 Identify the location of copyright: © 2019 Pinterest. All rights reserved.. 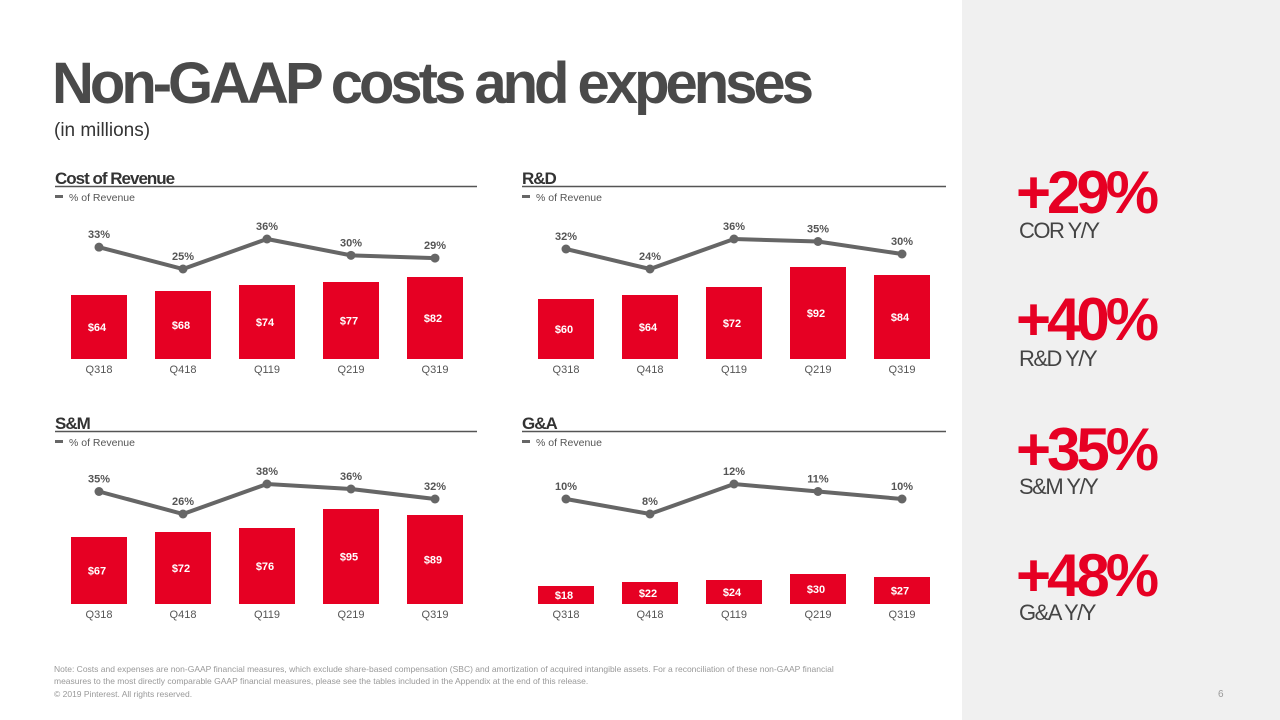
(123, 694).